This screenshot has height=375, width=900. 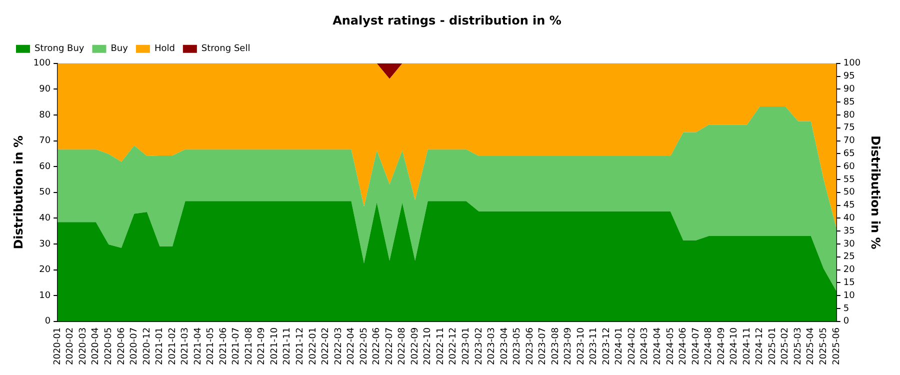 I want to click on y2-tick-label: 30, so click(x=849, y=244).